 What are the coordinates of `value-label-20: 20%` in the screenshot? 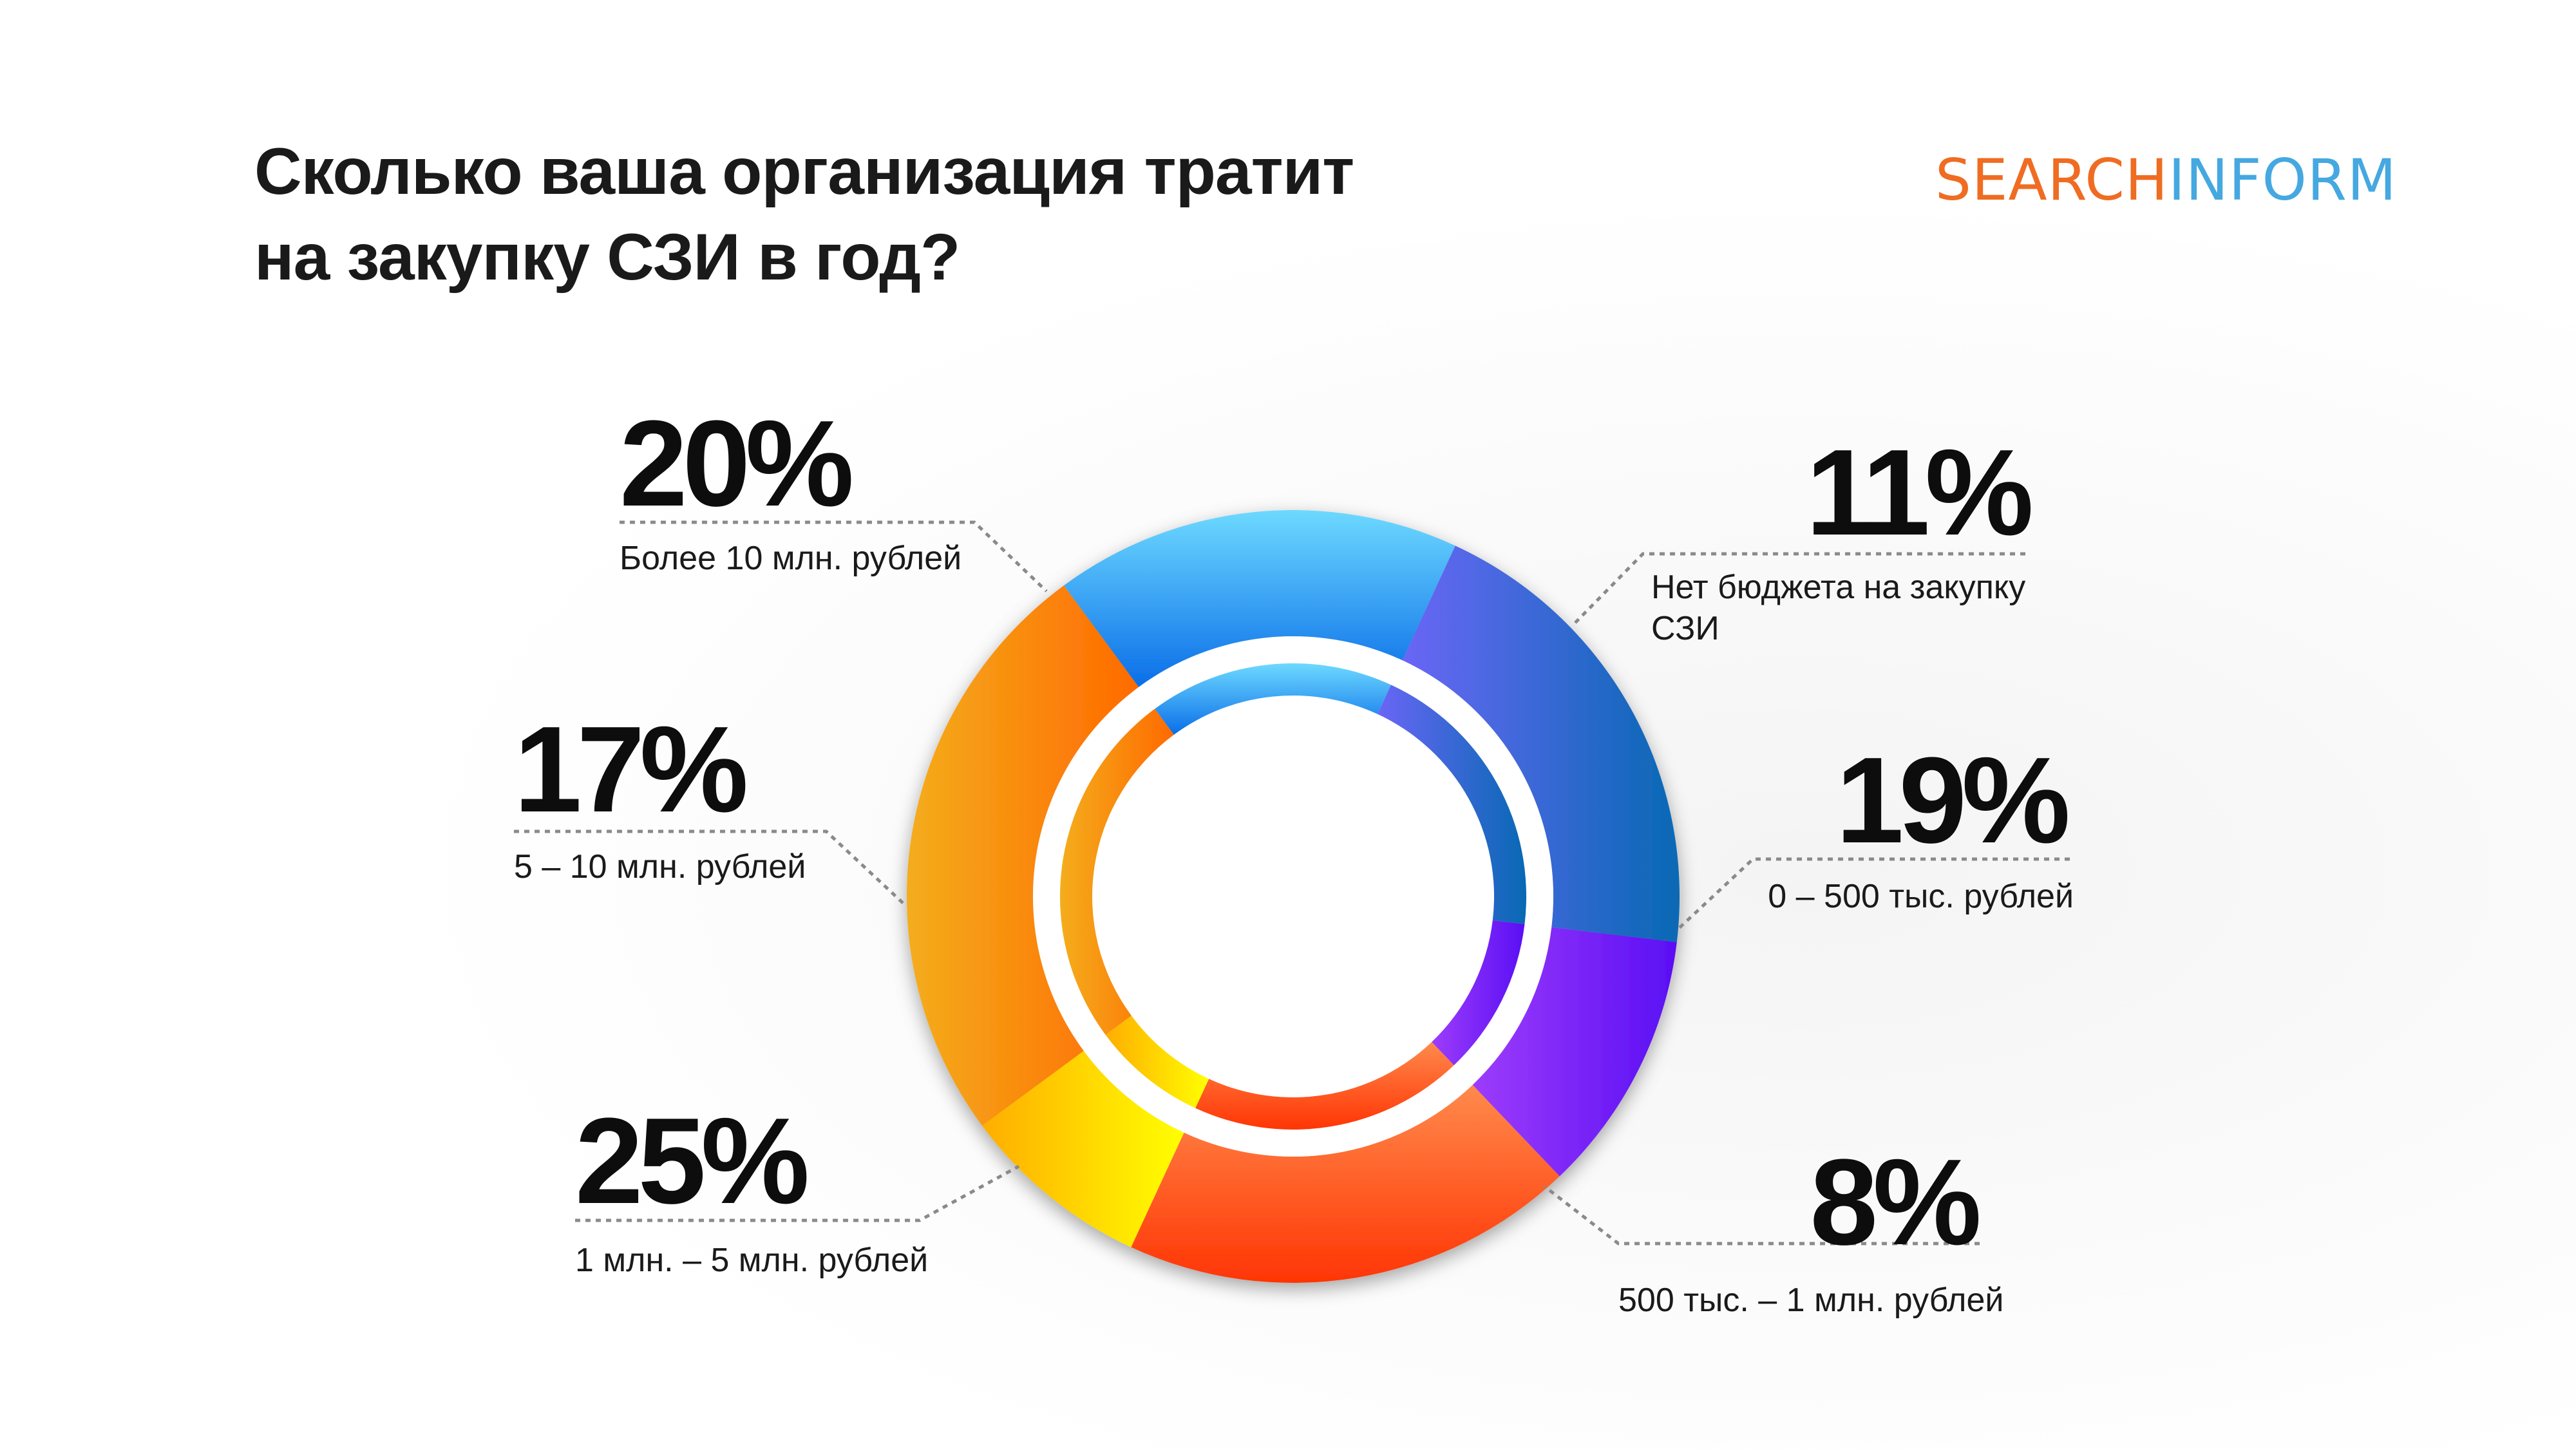 It's located at (737, 463).